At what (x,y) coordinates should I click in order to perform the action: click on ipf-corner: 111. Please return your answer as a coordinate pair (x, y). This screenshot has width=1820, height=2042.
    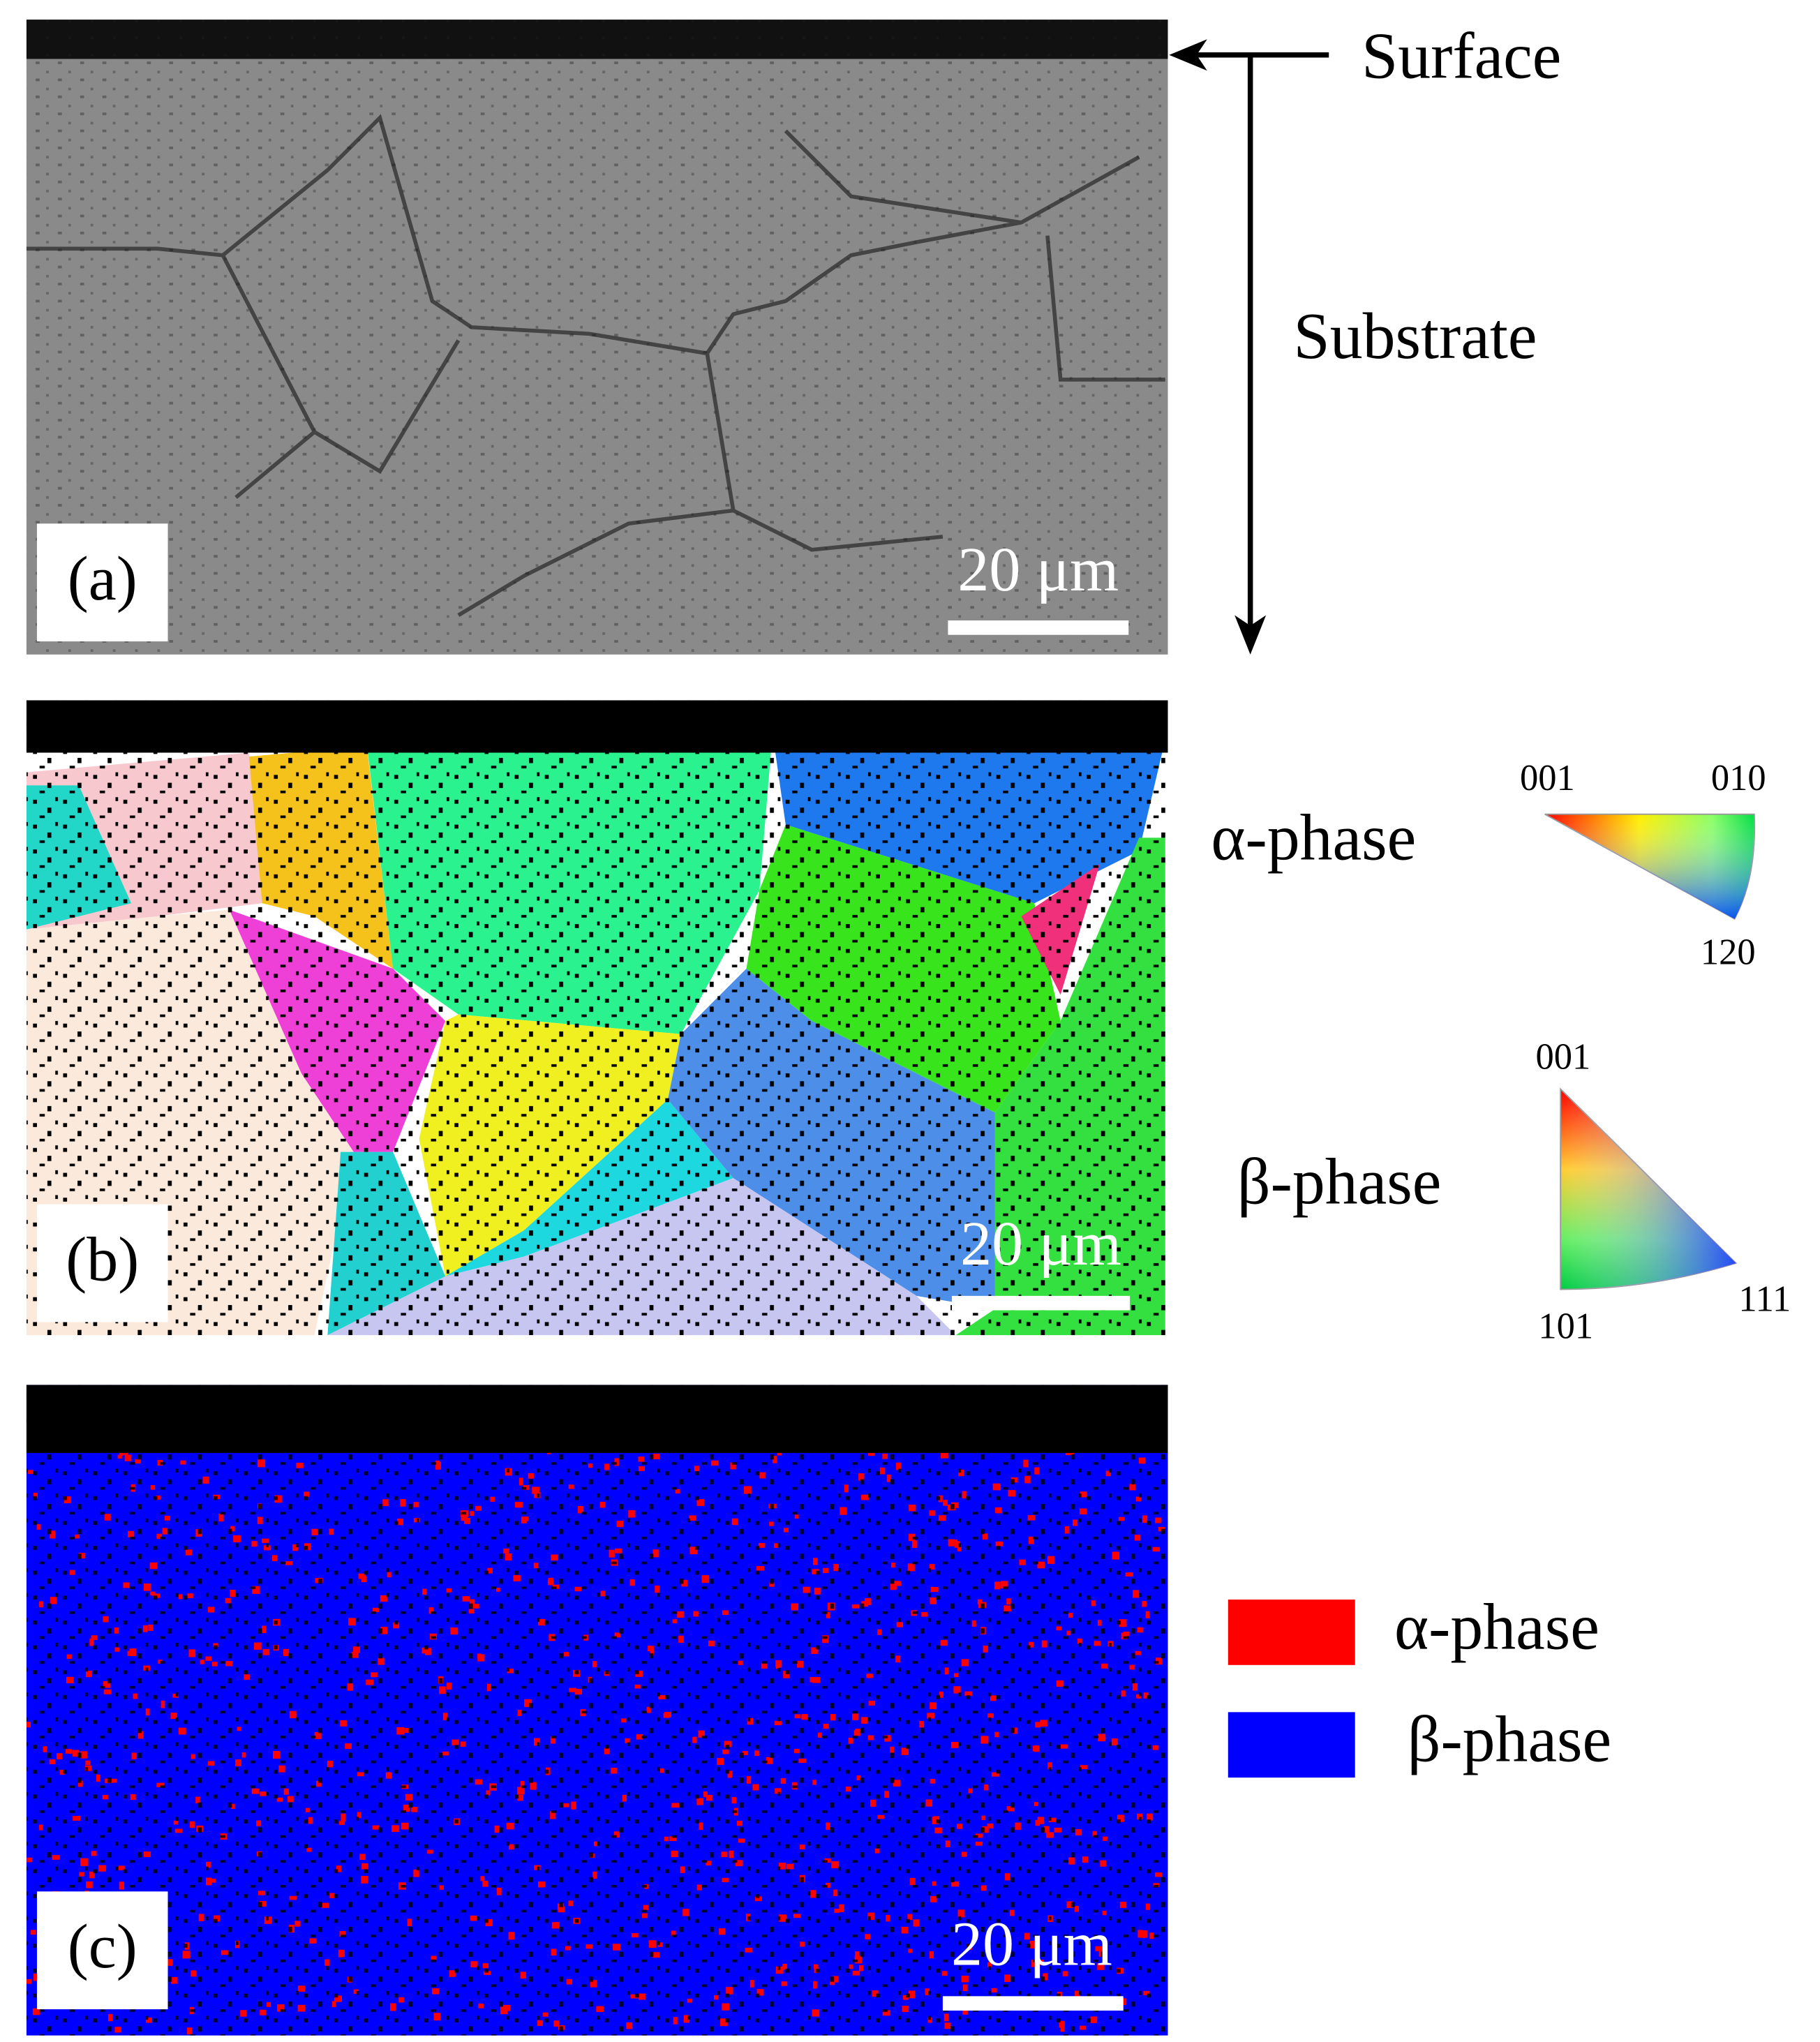
    Looking at the image, I should click on (1764, 1299).